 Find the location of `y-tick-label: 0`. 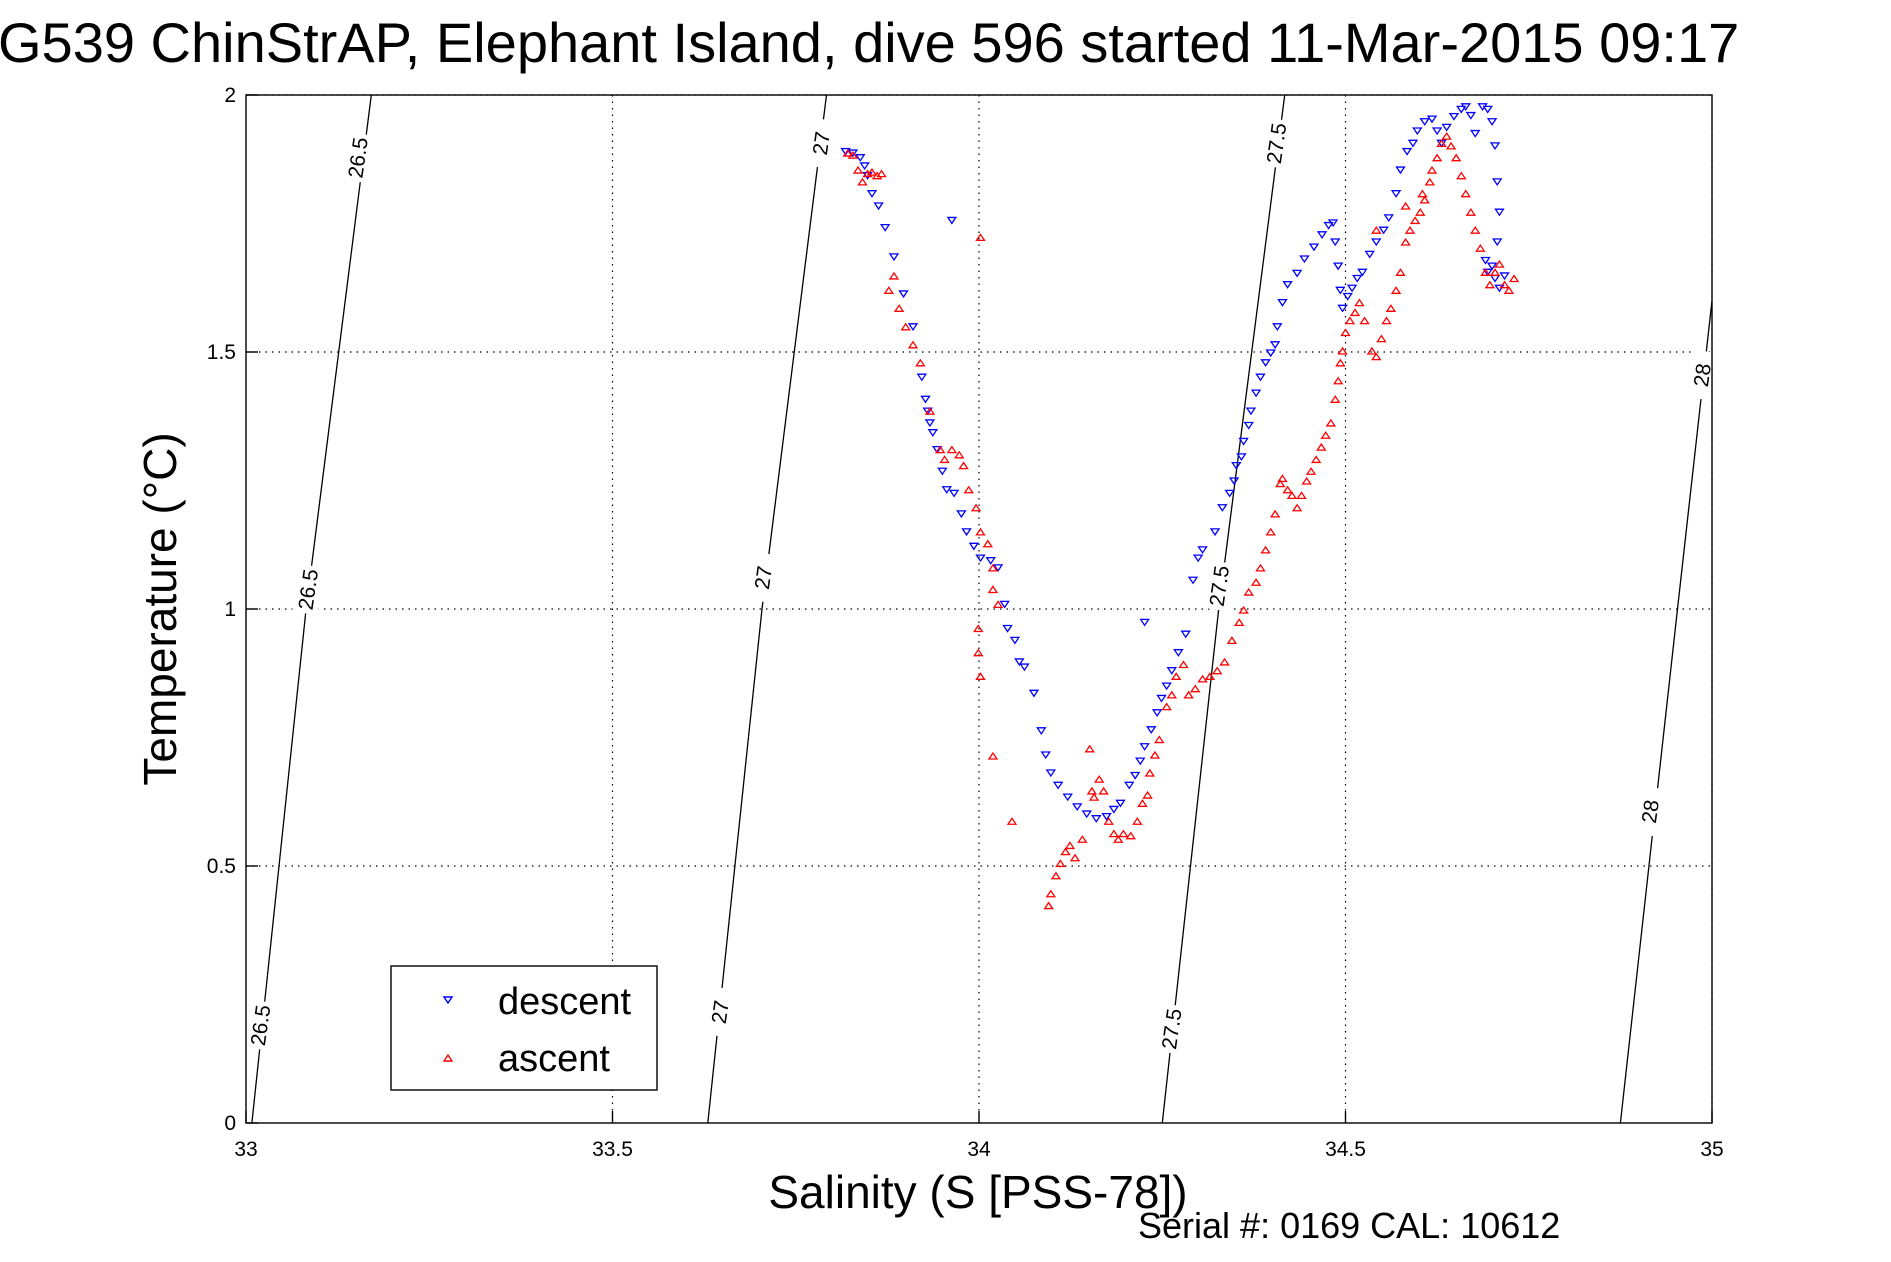

y-tick-label: 0 is located at coordinates (230, 1123).